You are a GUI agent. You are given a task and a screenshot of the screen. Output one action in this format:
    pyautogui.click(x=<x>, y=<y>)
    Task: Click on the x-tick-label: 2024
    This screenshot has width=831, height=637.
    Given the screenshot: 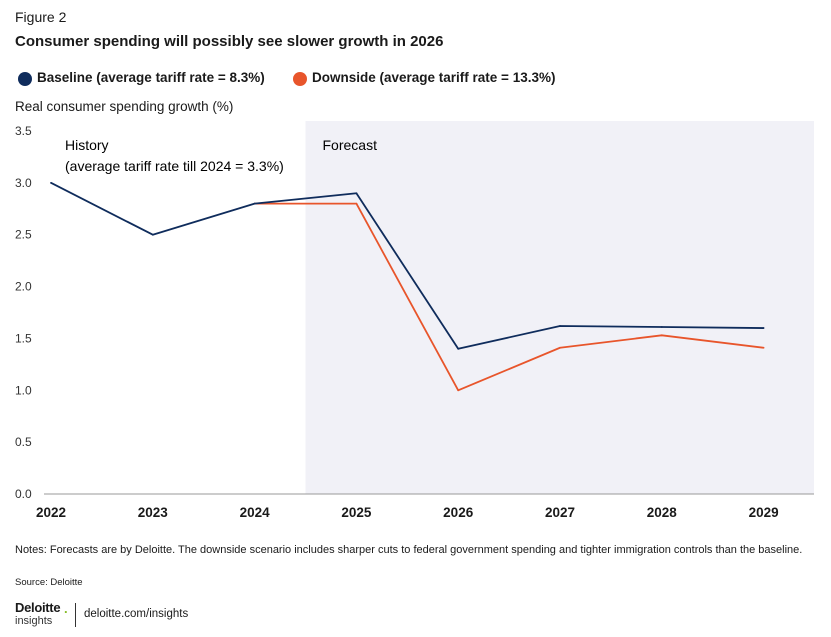 What is the action you would take?
    pyautogui.click(x=255, y=512)
    